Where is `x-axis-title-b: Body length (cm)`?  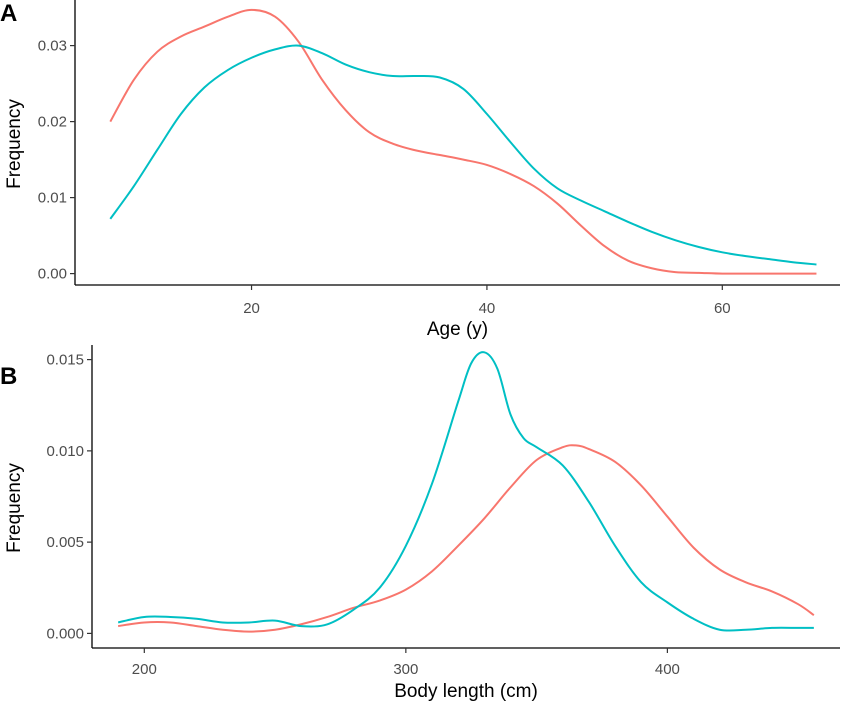 x-axis-title-b: Body length (cm) is located at coordinates (466, 691).